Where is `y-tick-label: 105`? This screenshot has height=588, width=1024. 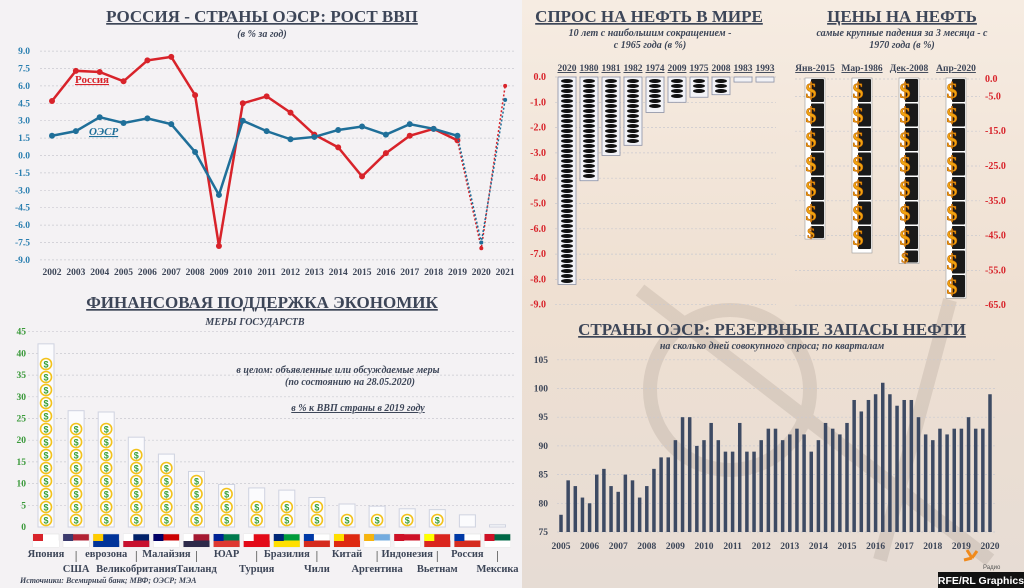 y-tick-label: 105 is located at coordinates (541, 361).